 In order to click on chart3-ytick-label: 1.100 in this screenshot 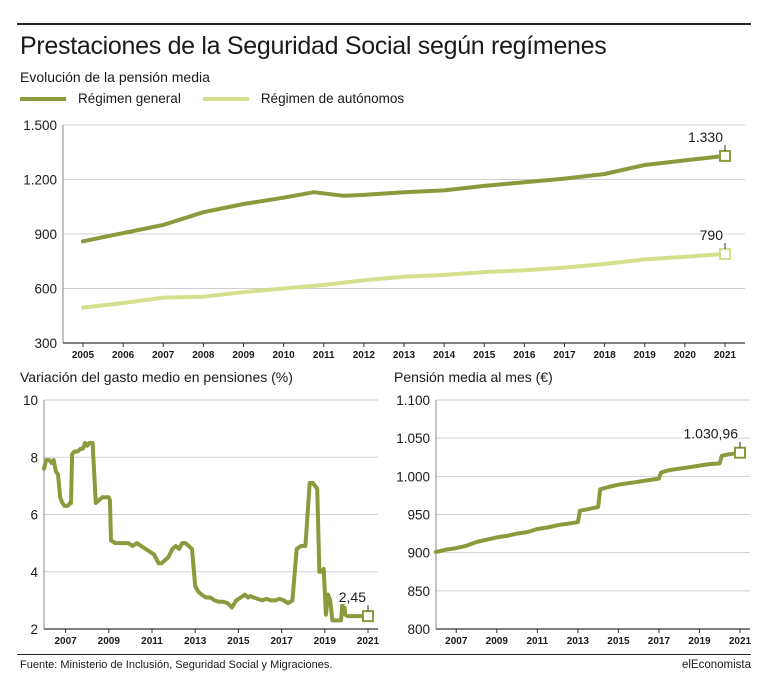, I will do `click(413, 400)`.